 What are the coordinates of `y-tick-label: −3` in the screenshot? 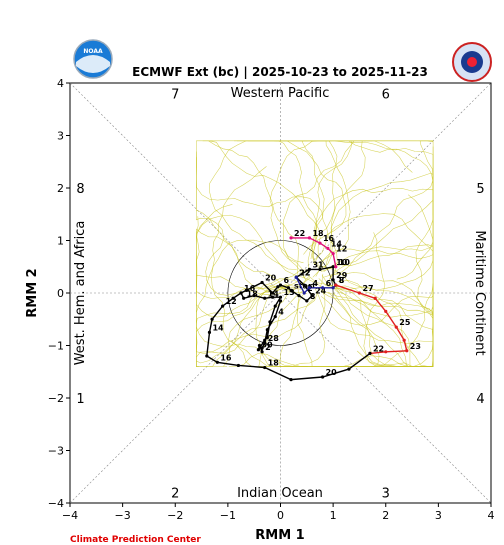 It's located at (56, 451).